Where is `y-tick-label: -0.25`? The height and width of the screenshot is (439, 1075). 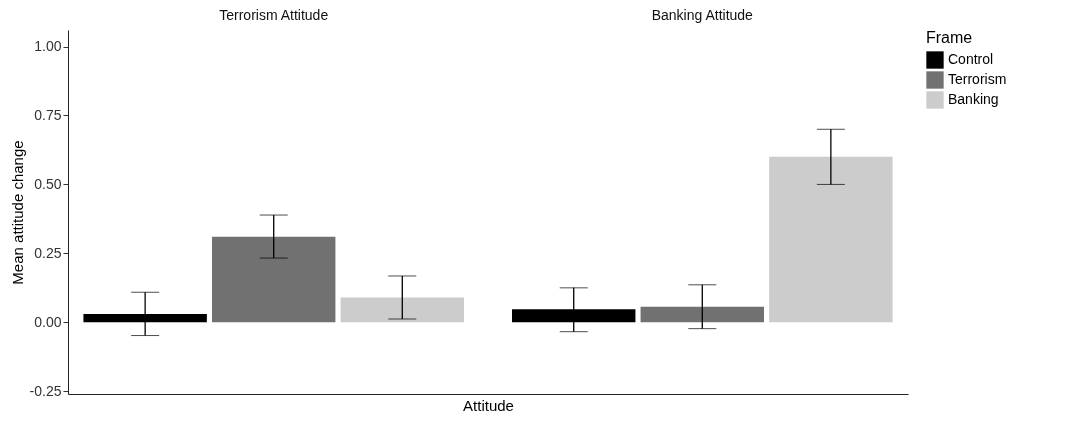 y-tick-label: -0.25 is located at coordinates (45, 390).